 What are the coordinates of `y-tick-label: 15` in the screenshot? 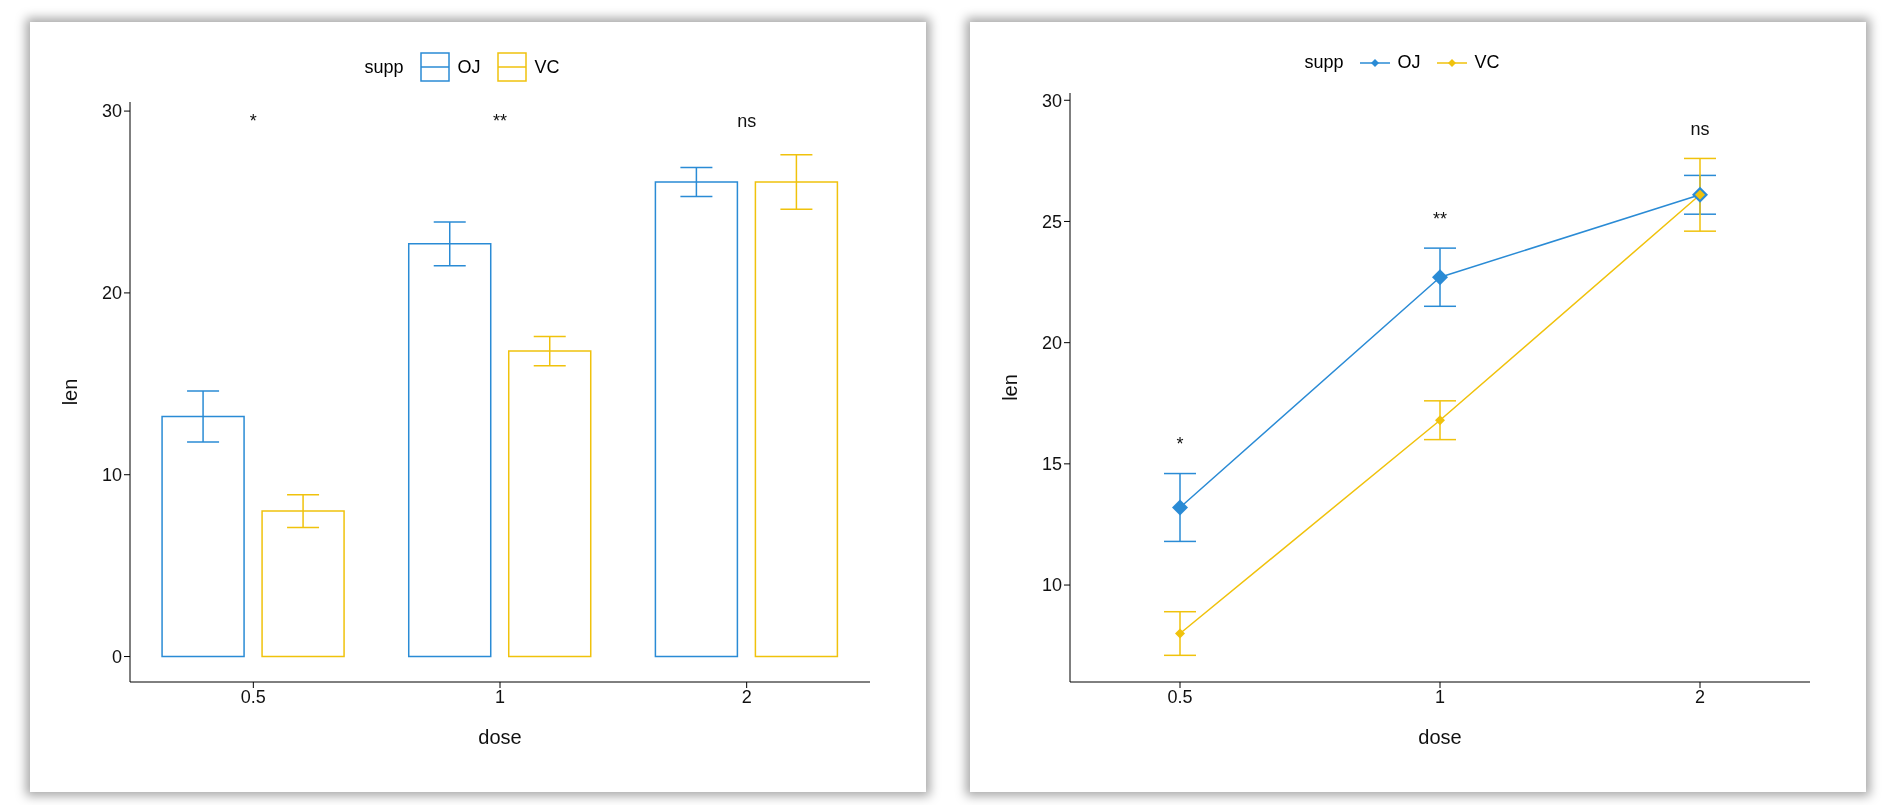 It's located at (1051, 464).